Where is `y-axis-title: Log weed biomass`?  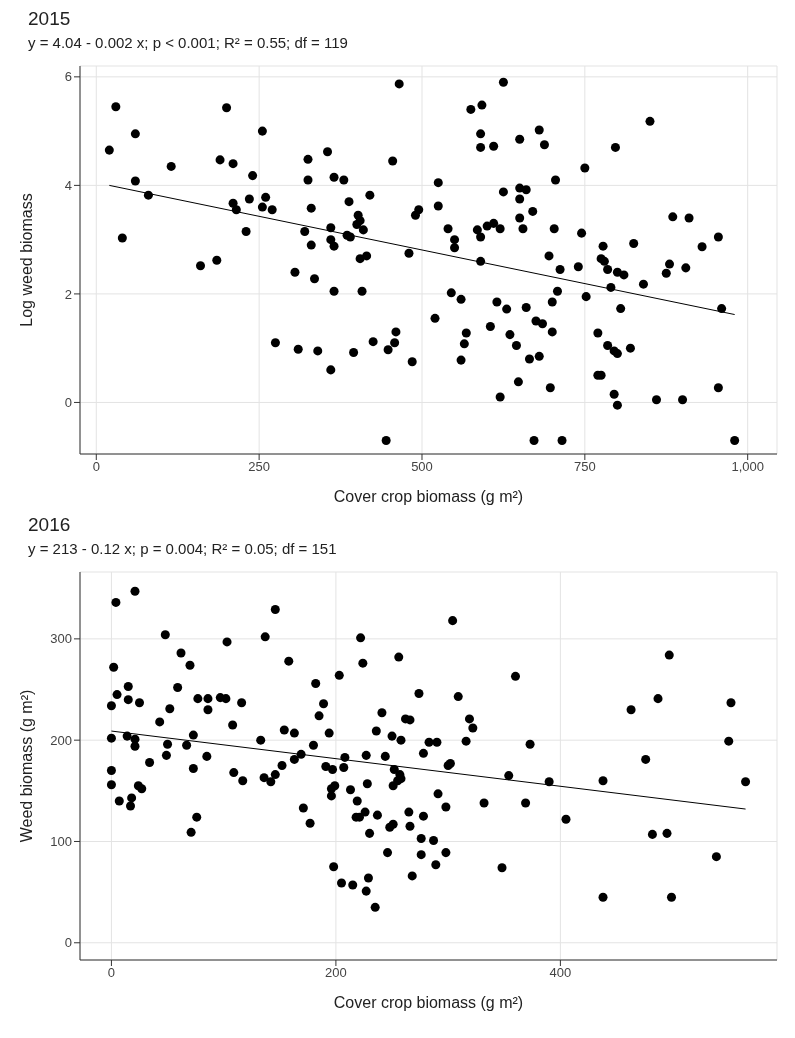 y-axis-title: Log weed biomass is located at coordinates (26, 260).